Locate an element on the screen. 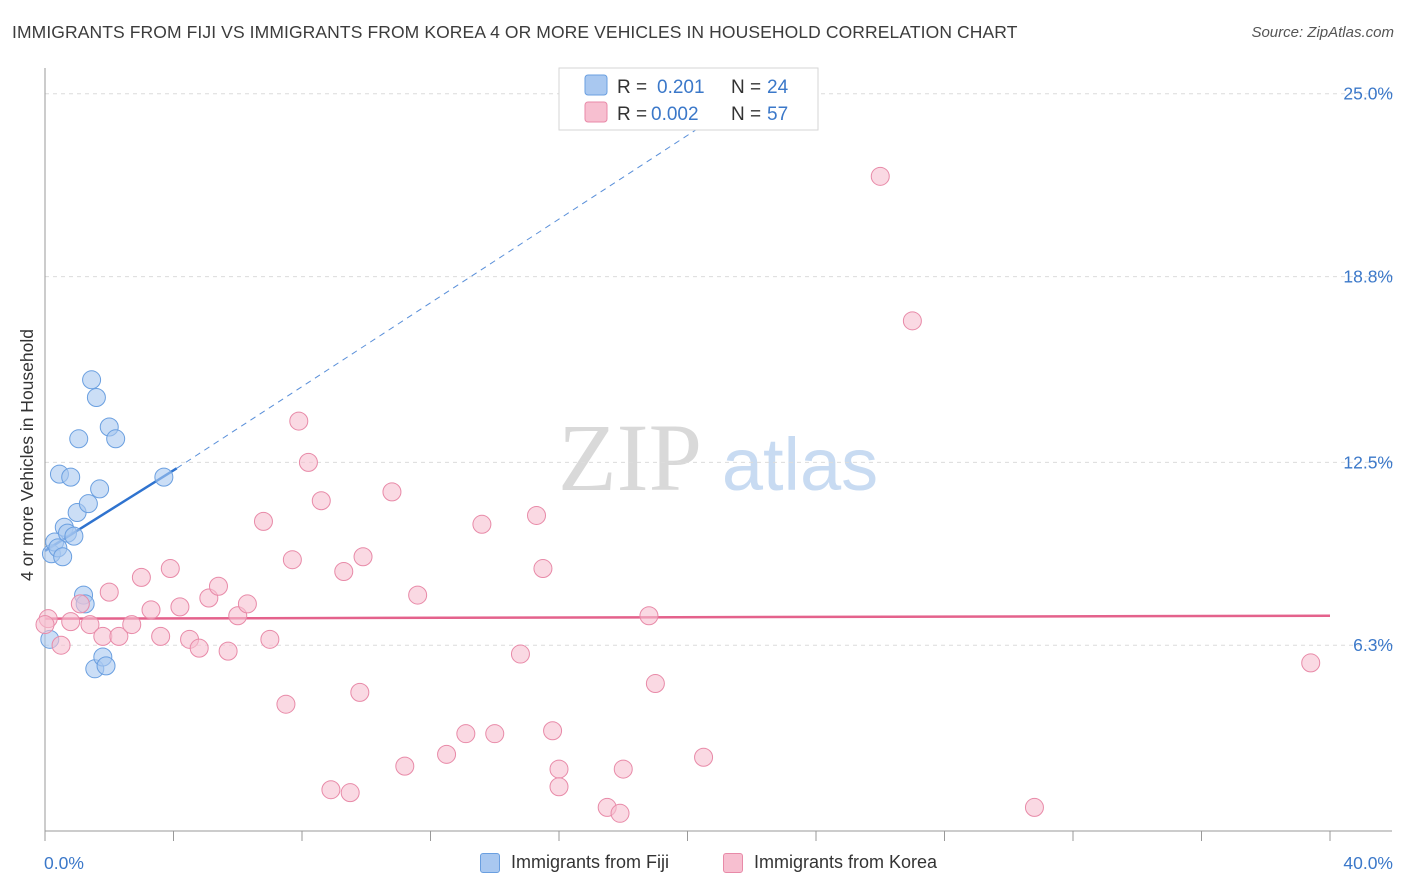 The image size is (1406, 892). legend-label-korea: Immigrants from Korea is located at coordinates (846, 862).